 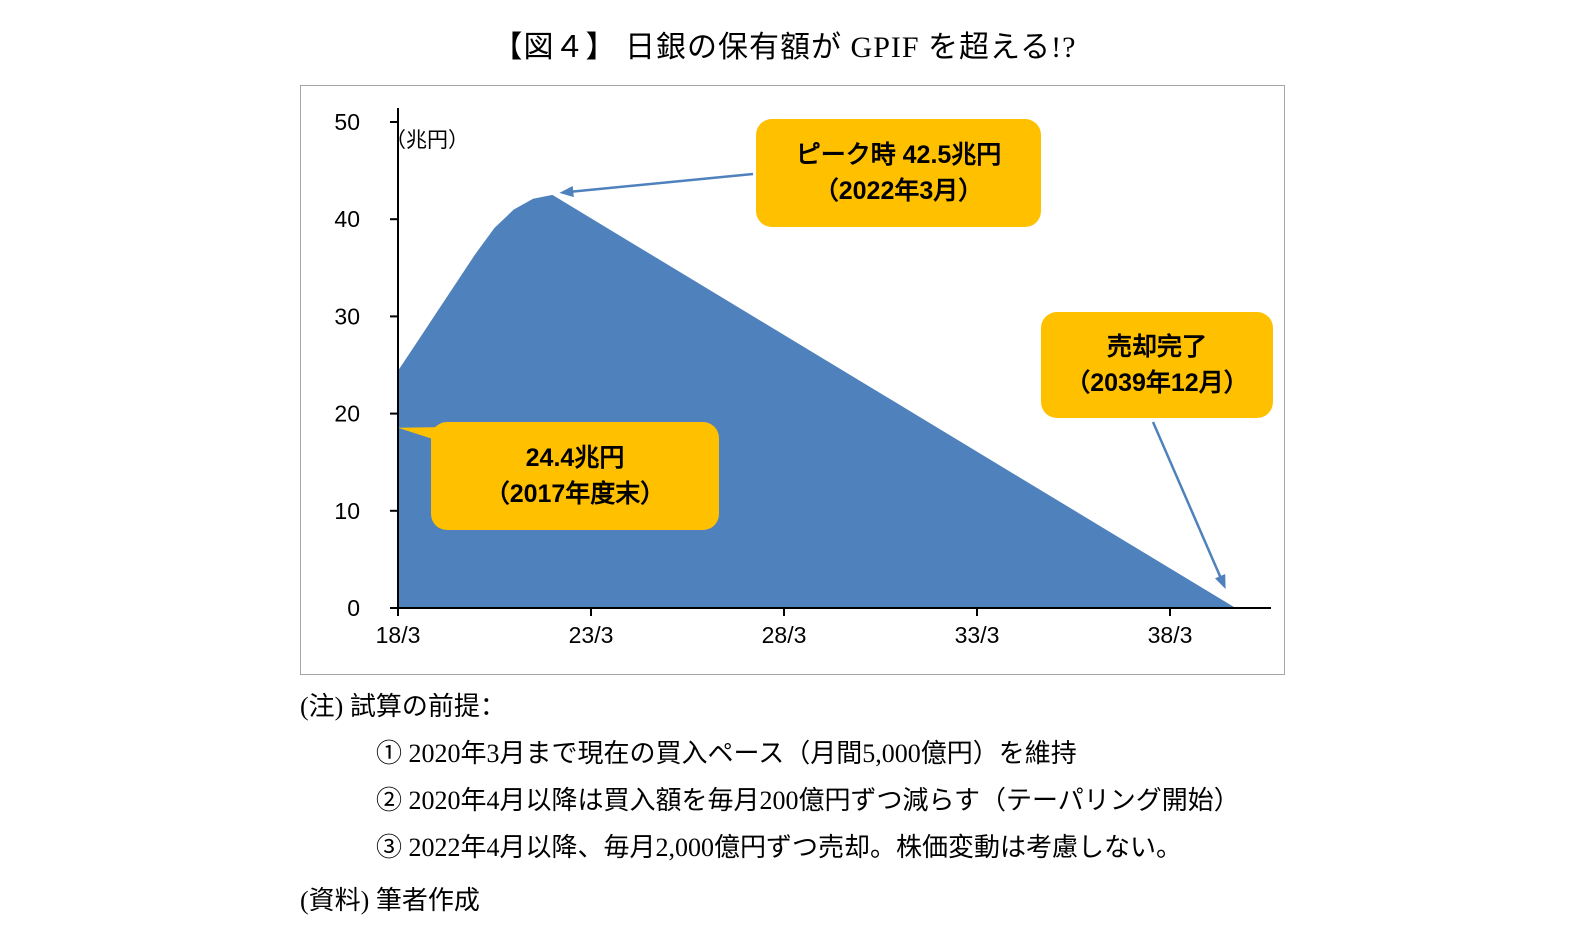 What do you see at coordinates (898, 191) in the screenshot?
I see `callout-peak-line2: （2022年3月）` at bounding box center [898, 191].